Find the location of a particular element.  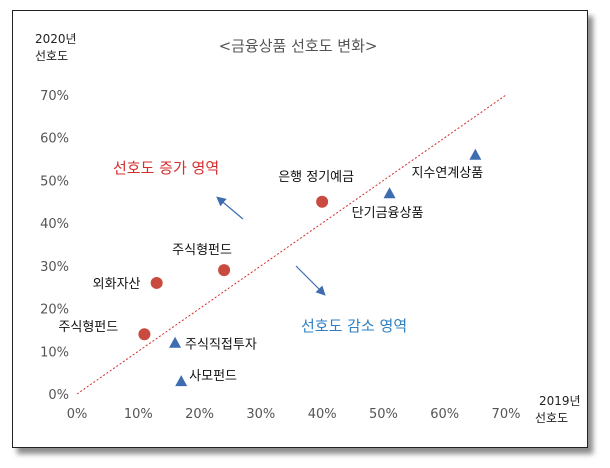

y-tick-label: 50% is located at coordinates (54, 181).